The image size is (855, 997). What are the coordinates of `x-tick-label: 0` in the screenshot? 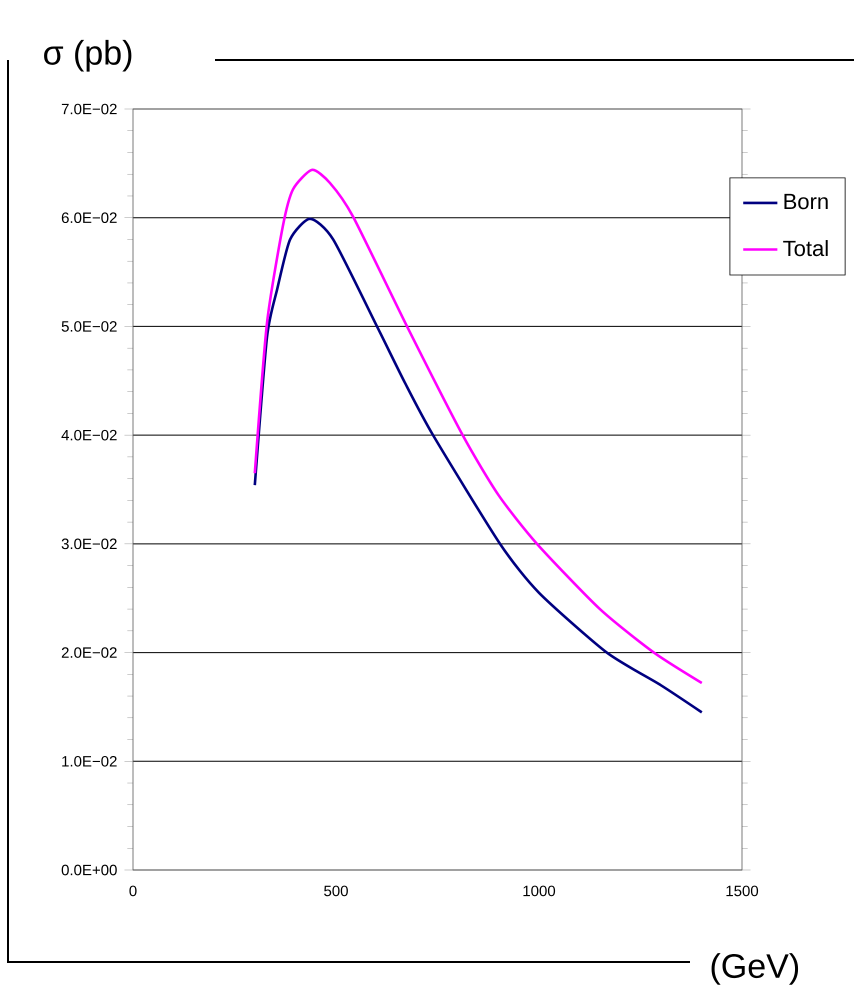 It's located at (133, 891).